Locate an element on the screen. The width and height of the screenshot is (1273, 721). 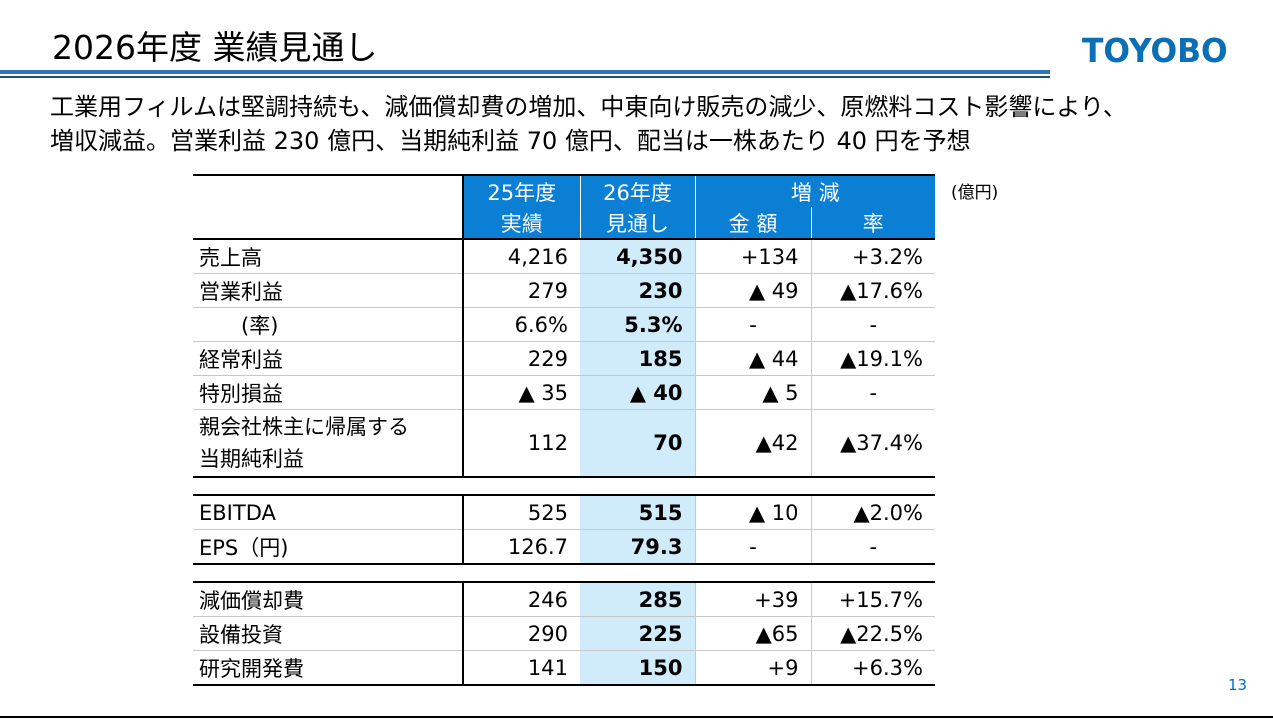
row-label: 親会社株主に帰属する 当期純利益 is located at coordinates (328, 443).